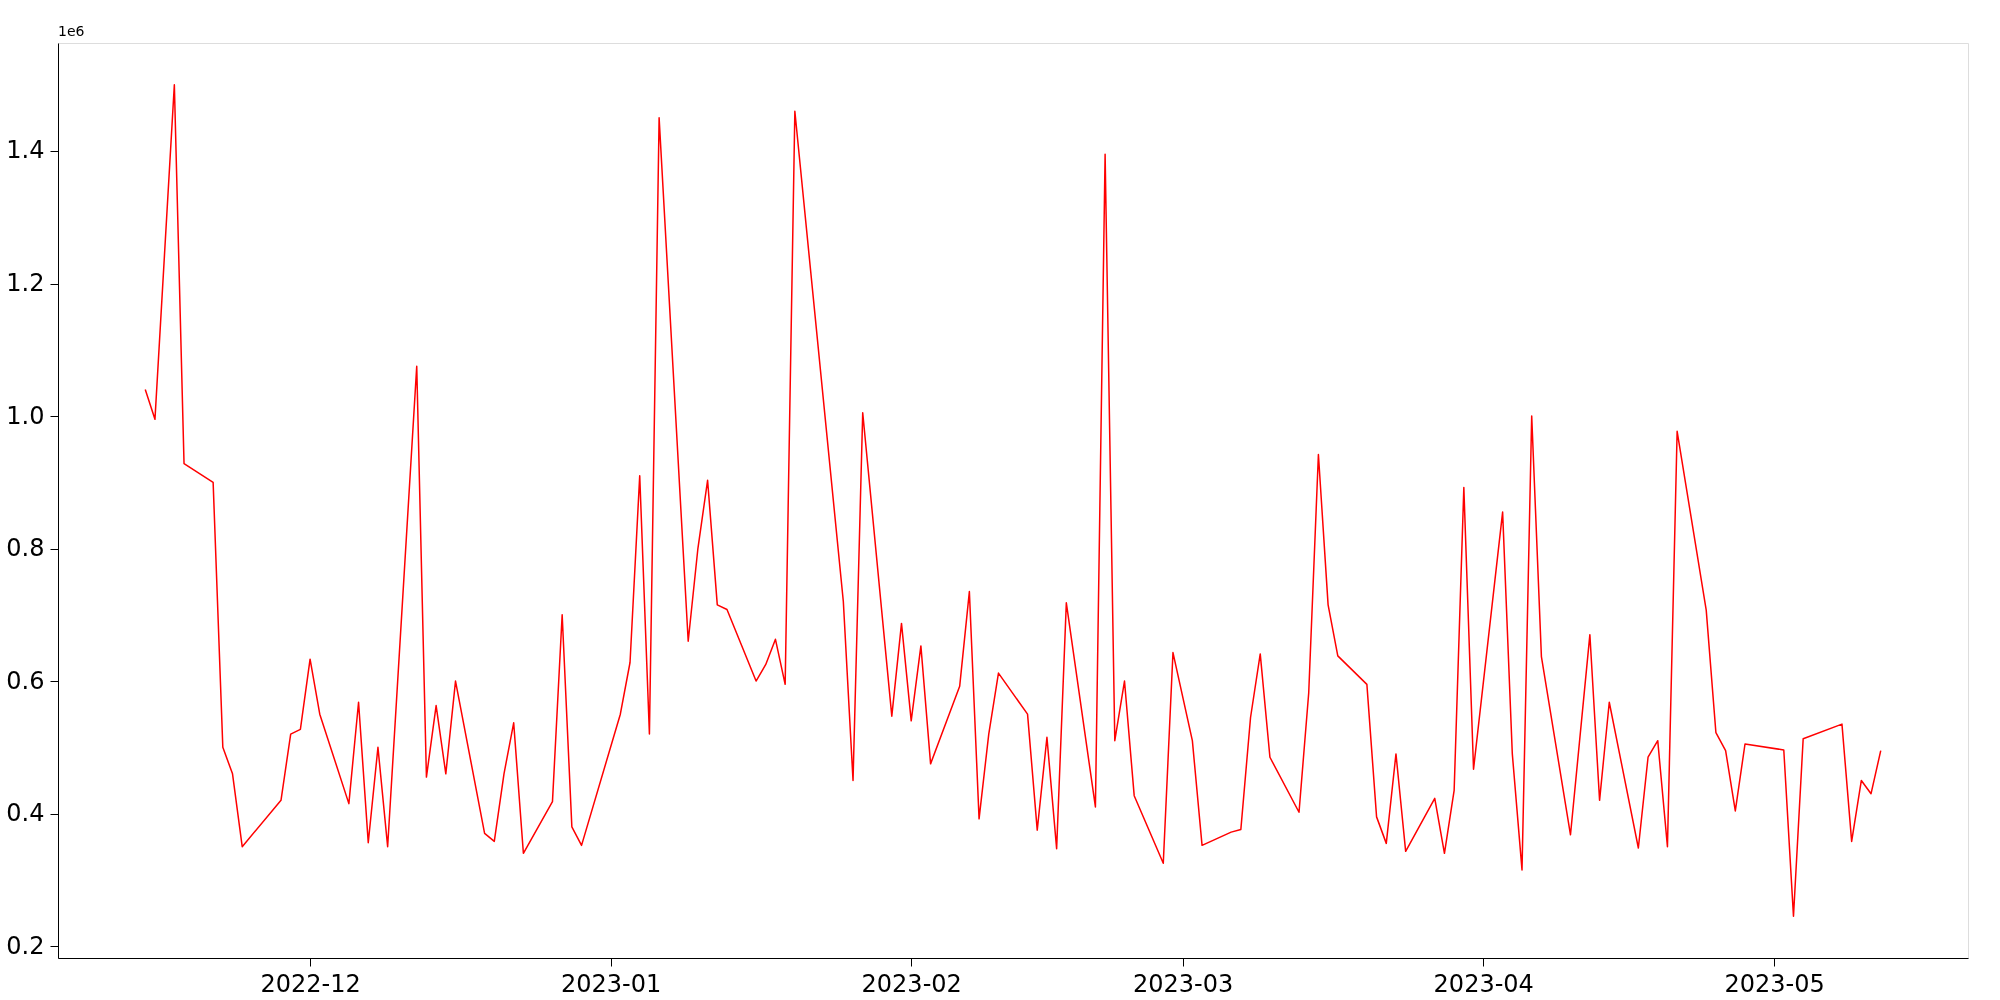 The height and width of the screenshot is (1000, 2000). What do you see at coordinates (911, 983) in the screenshot?
I see `x-tick-label: 2023-02` at bounding box center [911, 983].